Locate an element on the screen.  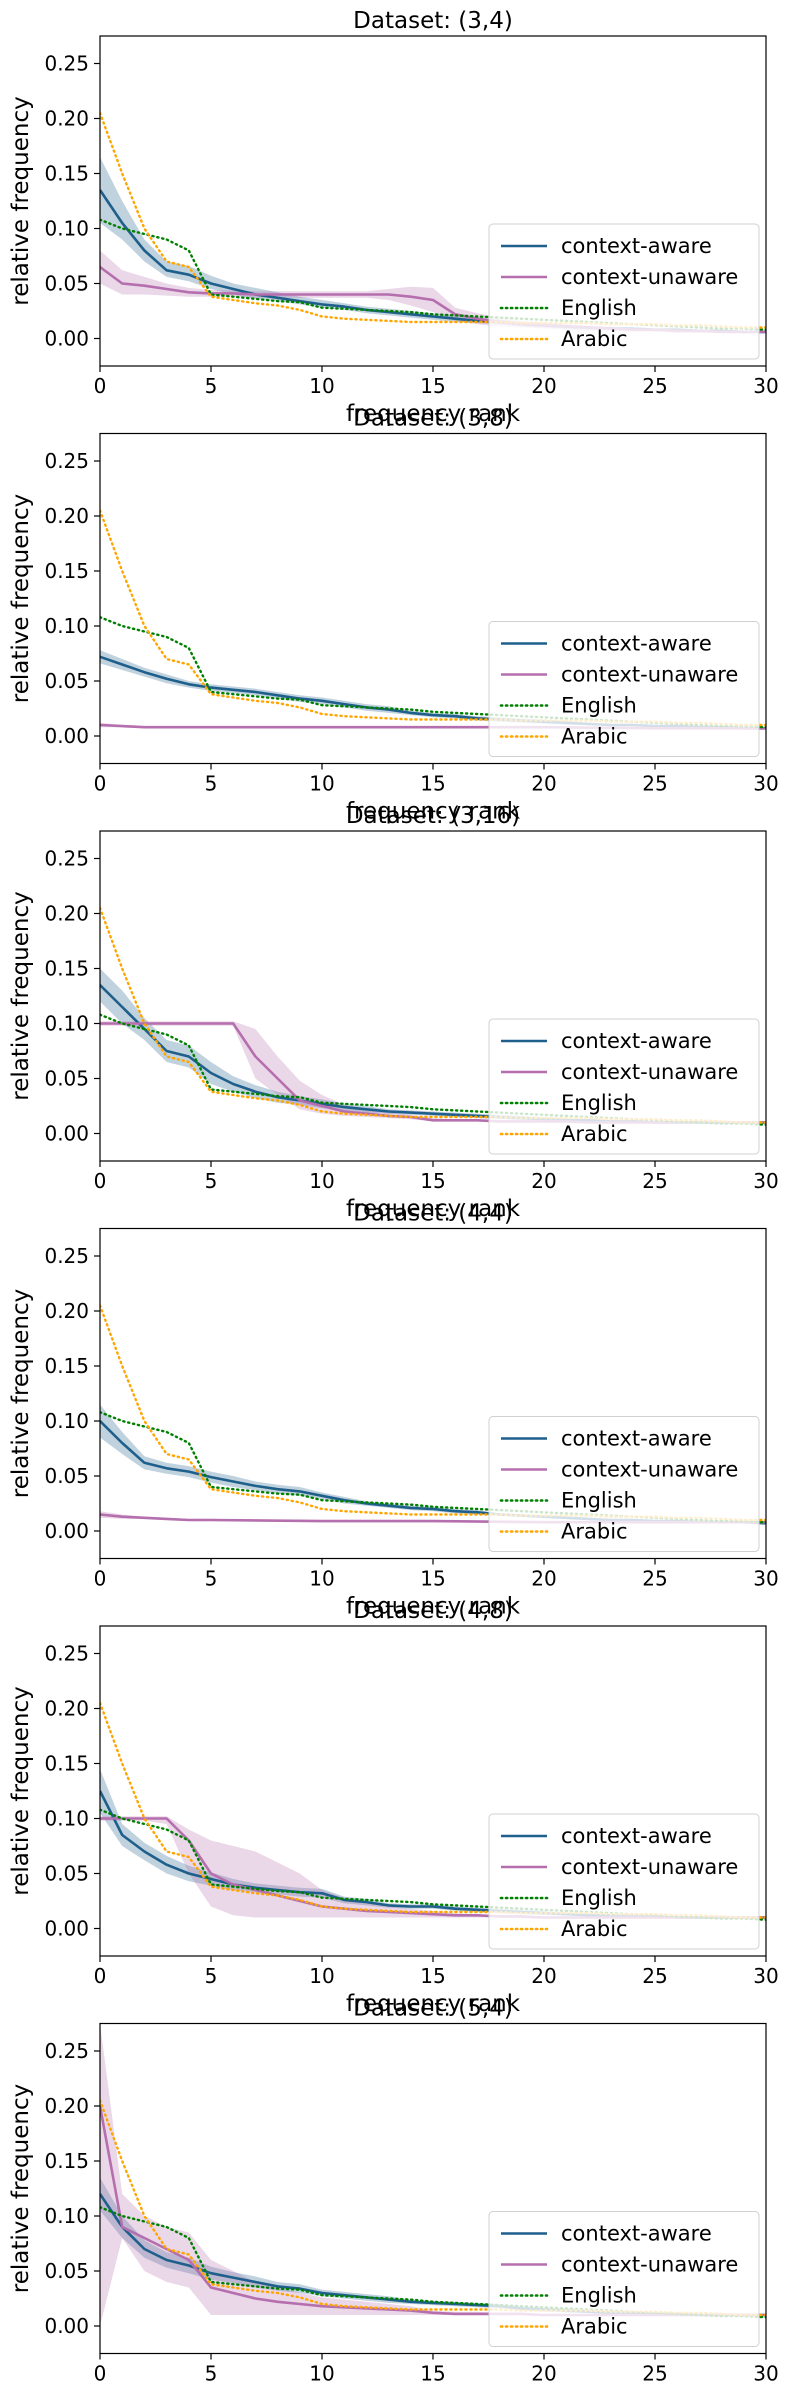
chart-title: Dataset: (4,8) is located at coordinates (433, 1611).